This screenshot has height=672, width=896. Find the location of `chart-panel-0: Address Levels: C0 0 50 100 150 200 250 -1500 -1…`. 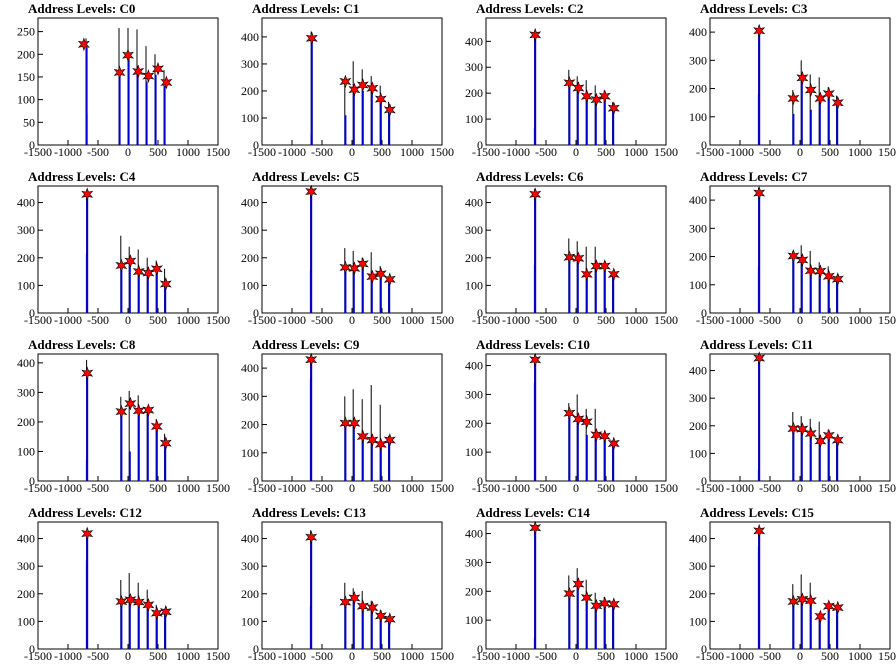

chart-panel-0: Address Levels: C0 0 50 100 150 200 250 -1500 -1… is located at coordinates (115, 84).